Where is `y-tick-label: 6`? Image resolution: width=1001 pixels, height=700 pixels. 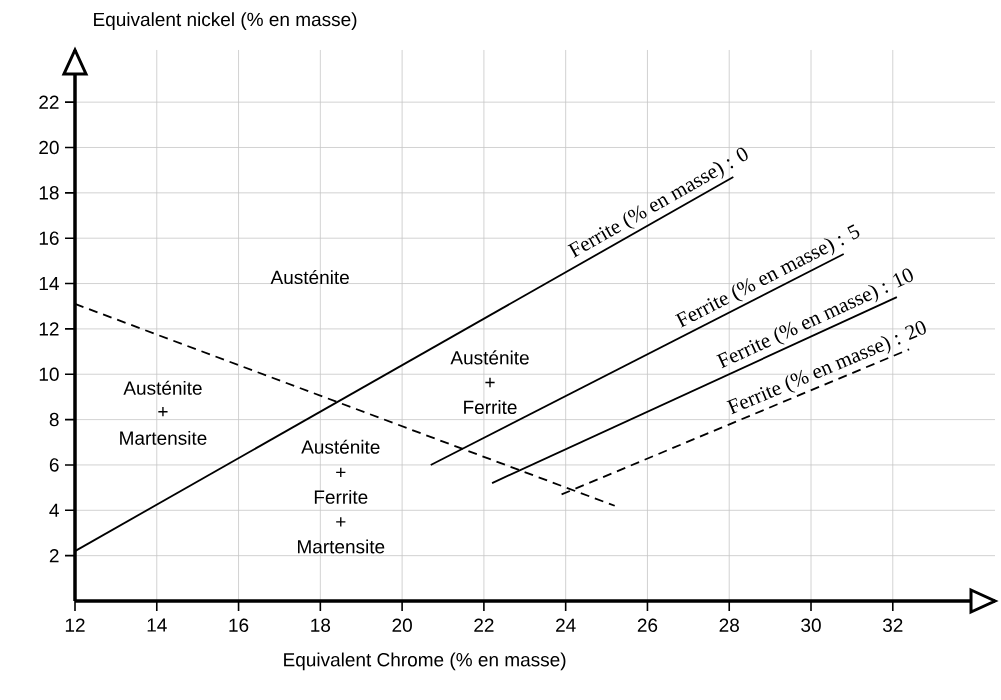
y-tick-label: 6 is located at coordinates (54, 465).